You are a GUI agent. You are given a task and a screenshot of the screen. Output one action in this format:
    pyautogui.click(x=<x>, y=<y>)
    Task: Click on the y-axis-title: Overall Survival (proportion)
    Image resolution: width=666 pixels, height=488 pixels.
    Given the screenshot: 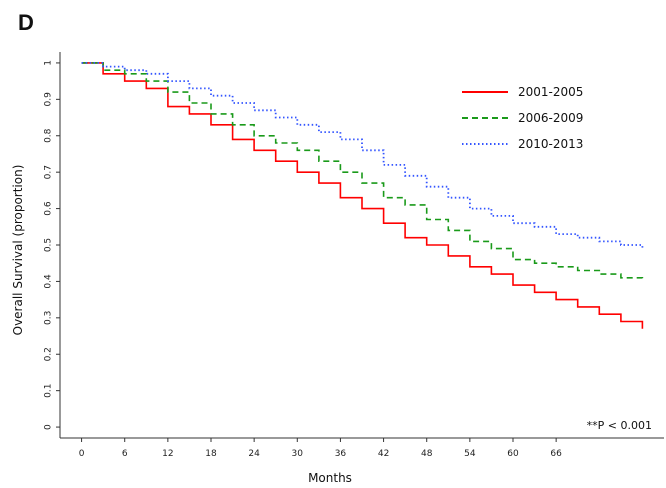 What is the action you would take?
    pyautogui.click(x=18, y=250)
    